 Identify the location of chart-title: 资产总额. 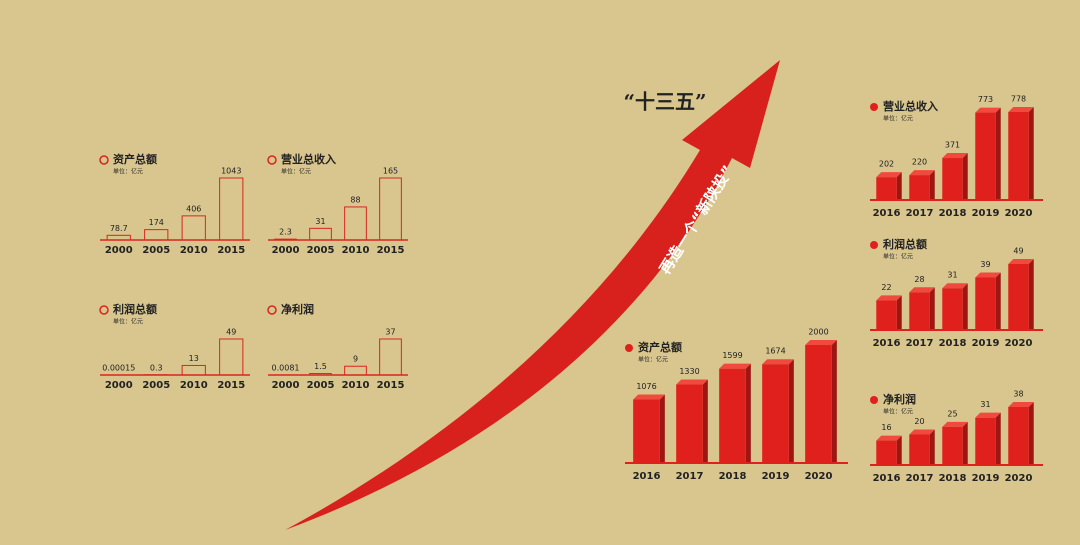
(135, 159).